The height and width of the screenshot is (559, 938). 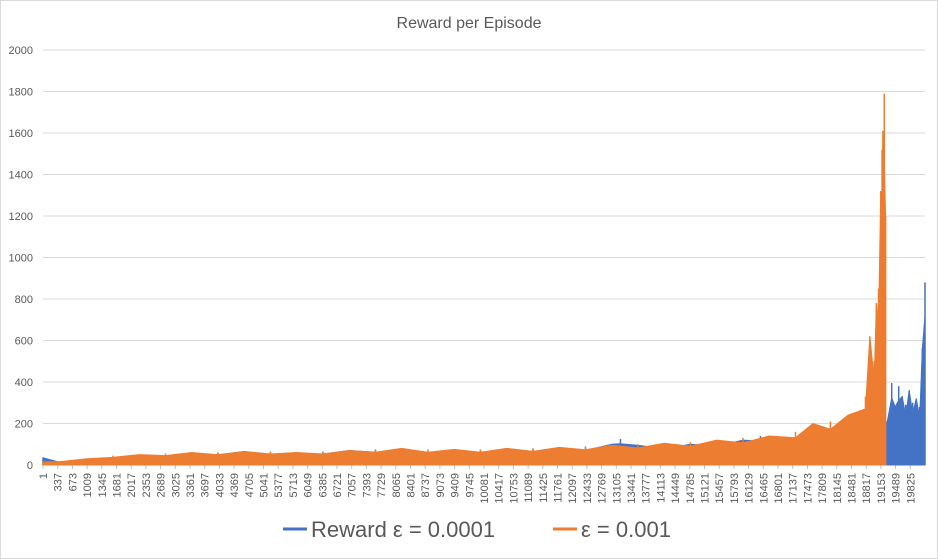 What do you see at coordinates (691, 488) in the screenshot?
I see `x-tick-label: 14785` at bounding box center [691, 488].